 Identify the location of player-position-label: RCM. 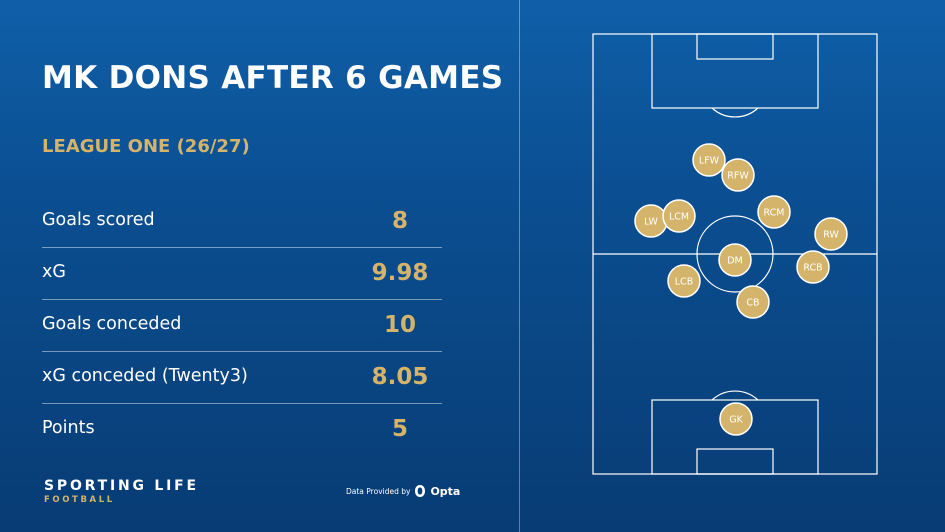
(774, 213).